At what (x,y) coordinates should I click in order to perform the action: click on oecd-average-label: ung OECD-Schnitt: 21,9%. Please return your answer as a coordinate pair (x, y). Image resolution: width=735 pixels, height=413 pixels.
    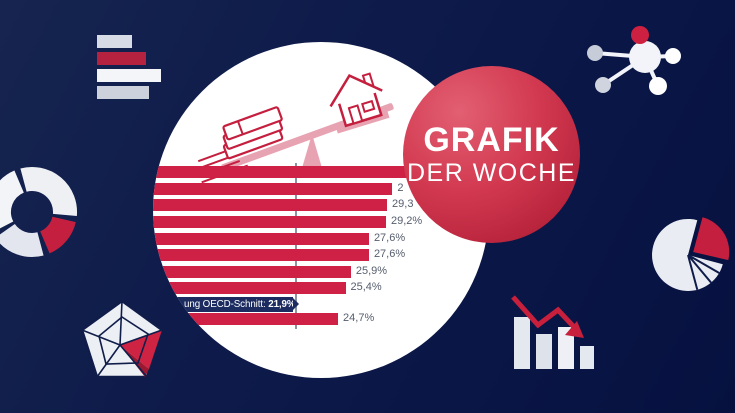
    Looking at the image, I should click on (240, 304).